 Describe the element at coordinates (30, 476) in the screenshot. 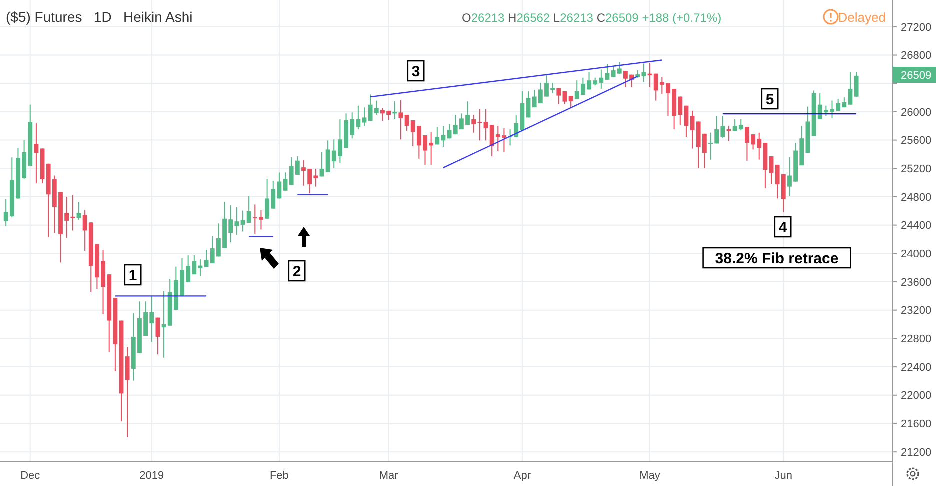

I see `x-tick-label: Dec` at that location.